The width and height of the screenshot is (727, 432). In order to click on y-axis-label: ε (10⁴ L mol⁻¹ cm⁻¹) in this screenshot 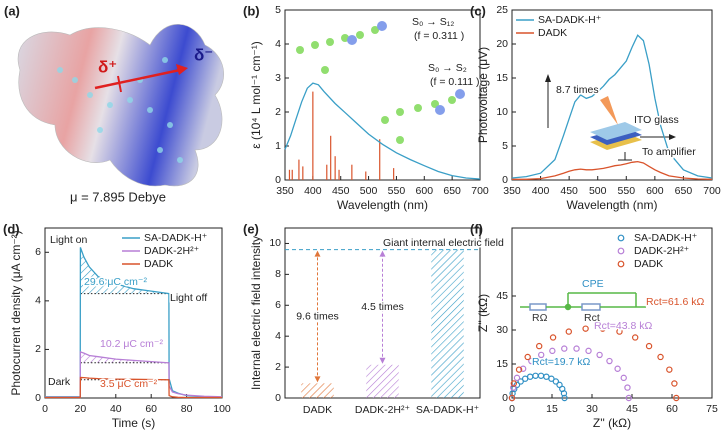, I will do `click(256, 94)`.